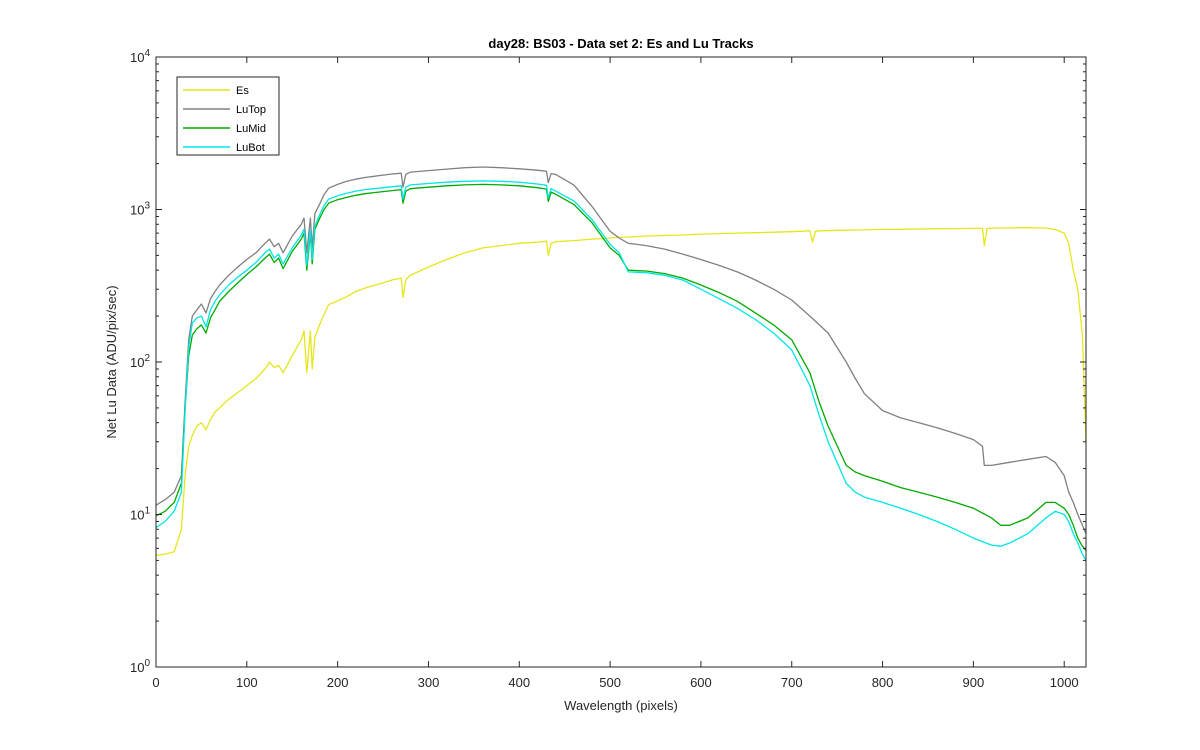 The height and width of the screenshot is (750, 1200). What do you see at coordinates (974, 682) in the screenshot?
I see `x-tick-label: 900` at bounding box center [974, 682].